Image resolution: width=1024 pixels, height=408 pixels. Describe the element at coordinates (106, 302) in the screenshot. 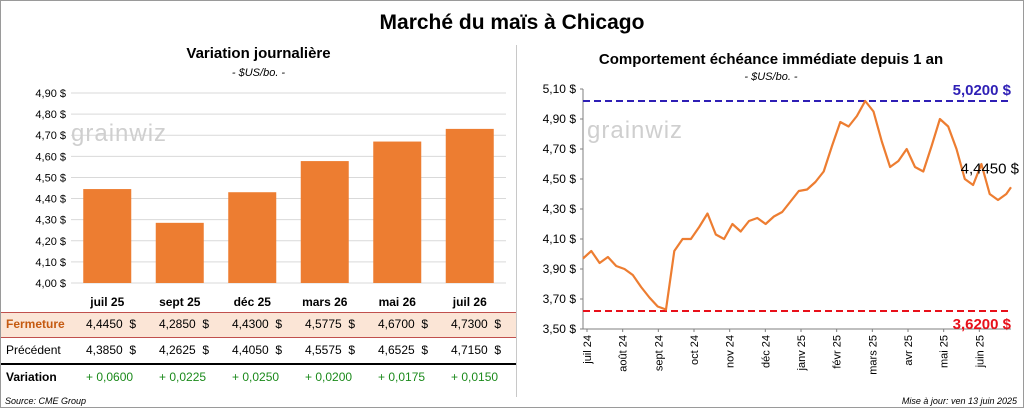

I see `bar-category-label: juil 25` at that location.